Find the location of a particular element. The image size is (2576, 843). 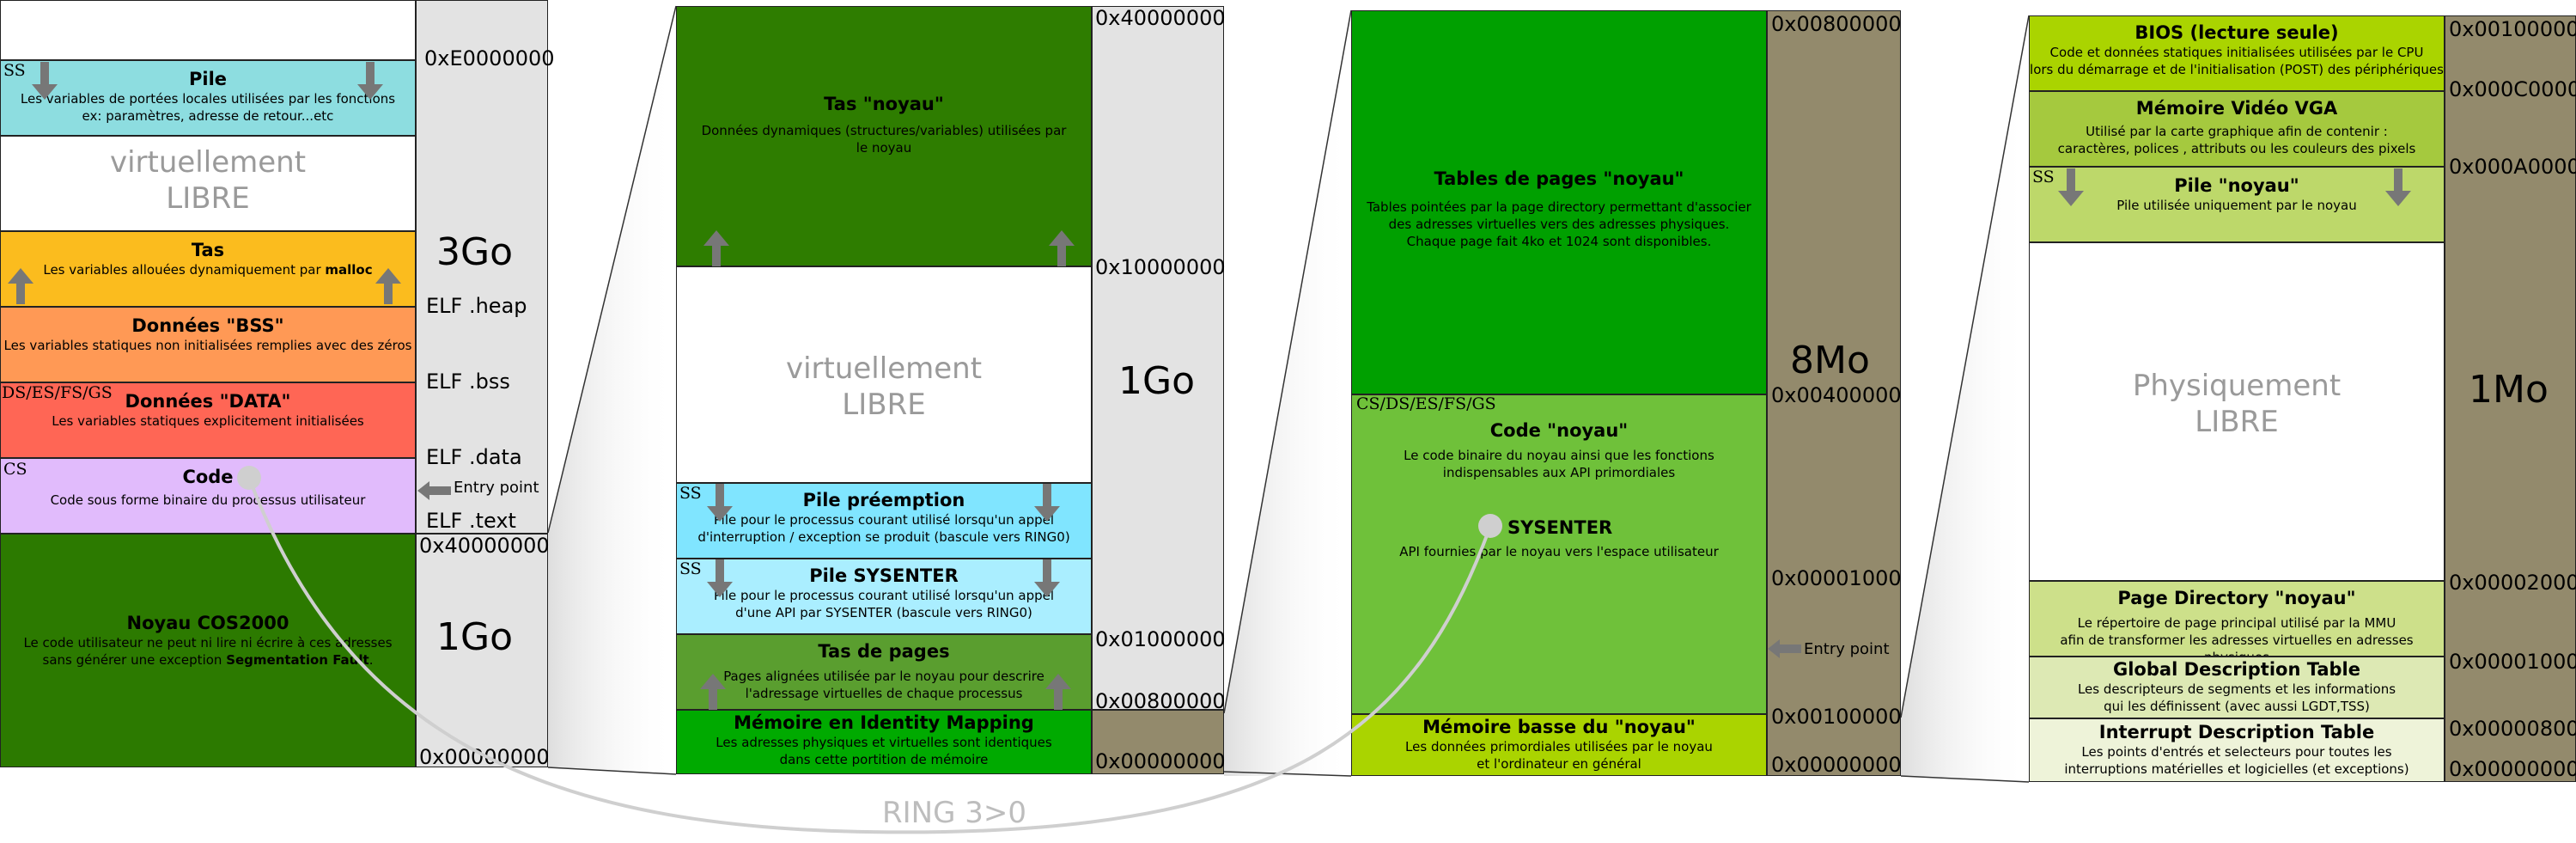

addr-00001000-col4: 0x00001000 is located at coordinates (2512, 662).